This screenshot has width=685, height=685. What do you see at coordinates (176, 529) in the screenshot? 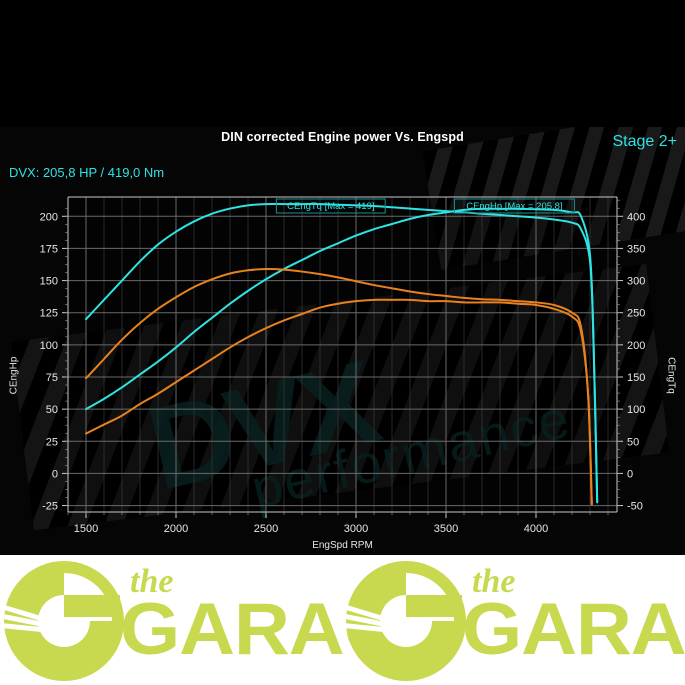
I see `x-axis-tick-label: 2000` at bounding box center [176, 529].